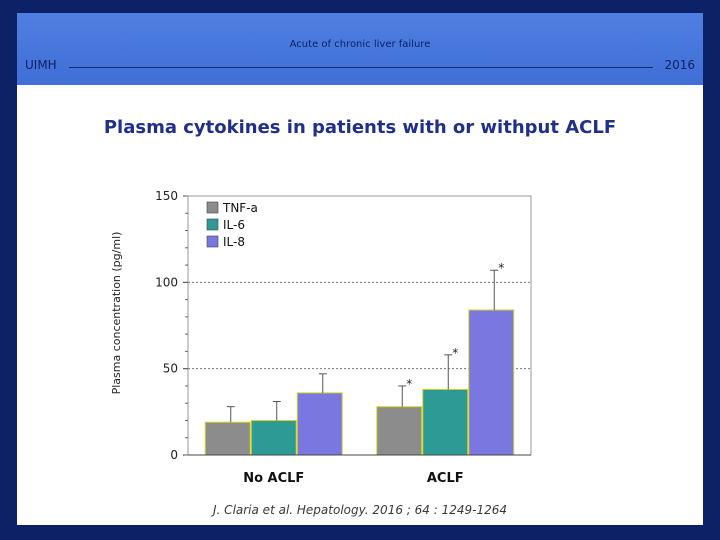 The image size is (720, 540). What do you see at coordinates (240, 208) in the screenshot?
I see `legend-label: TNF-a` at bounding box center [240, 208].